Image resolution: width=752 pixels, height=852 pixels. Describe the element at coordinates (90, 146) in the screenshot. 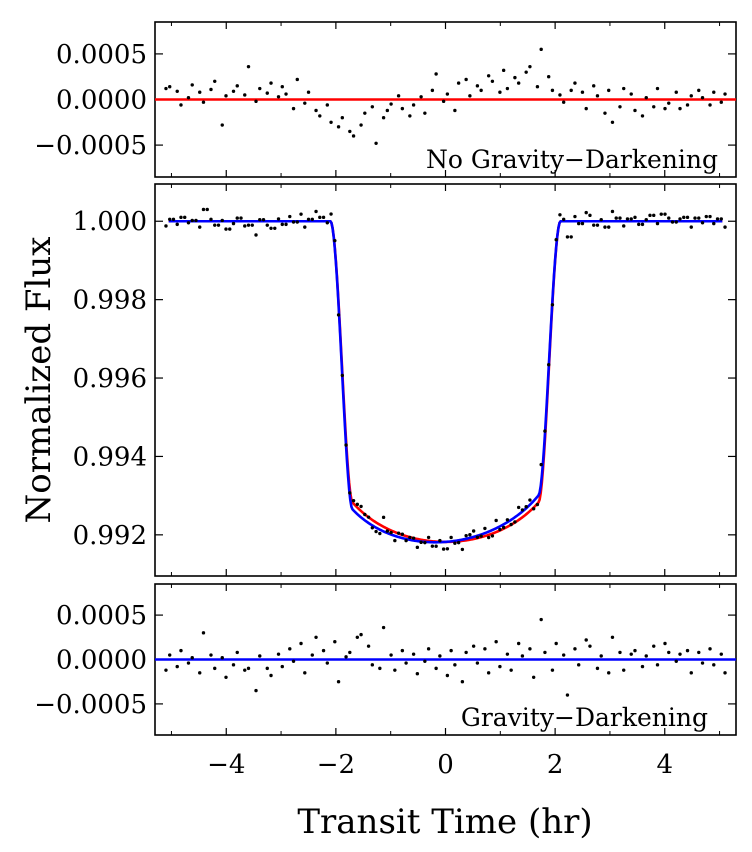

I see `y-tick-label: −0.0005` at that location.